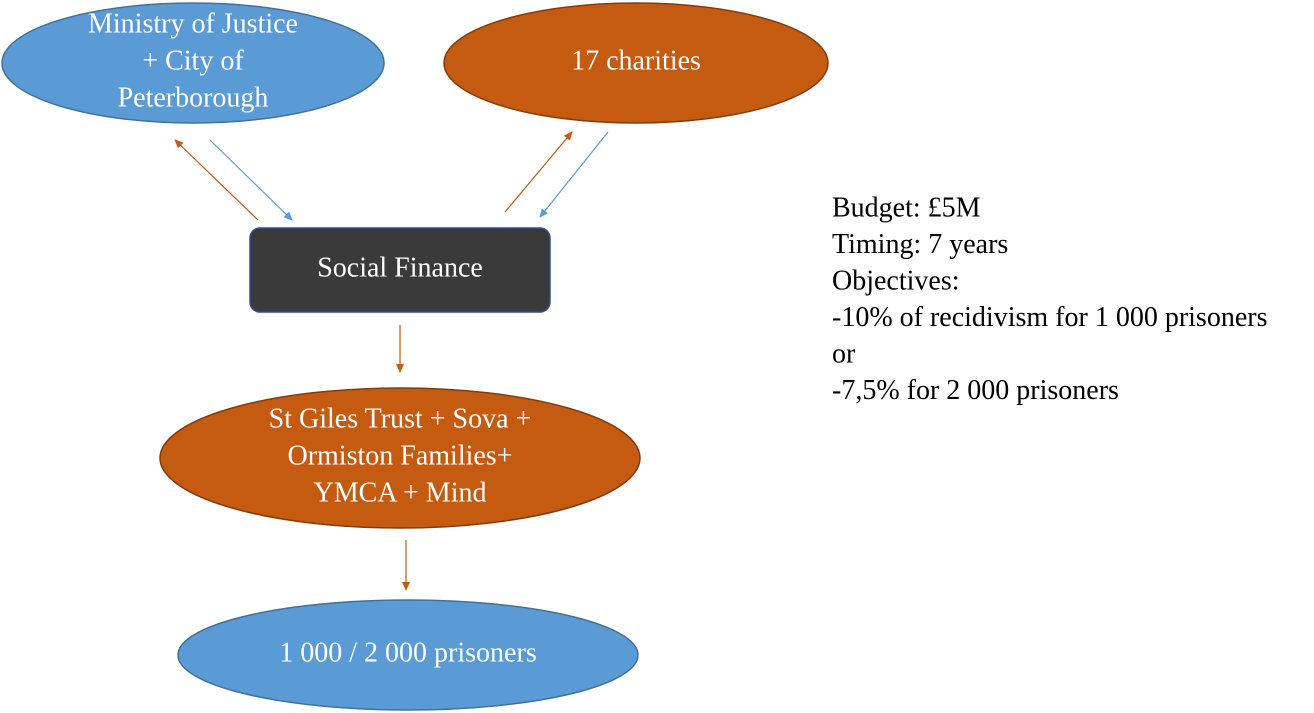  I want to click on detail-line: Budget: £5M, so click(906, 207).